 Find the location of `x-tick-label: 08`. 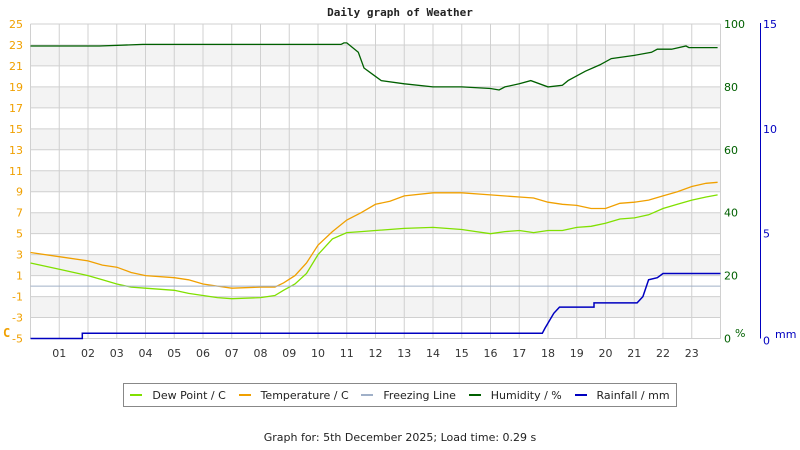

x-tick-label: 08 is located at coordinates (261, 353).